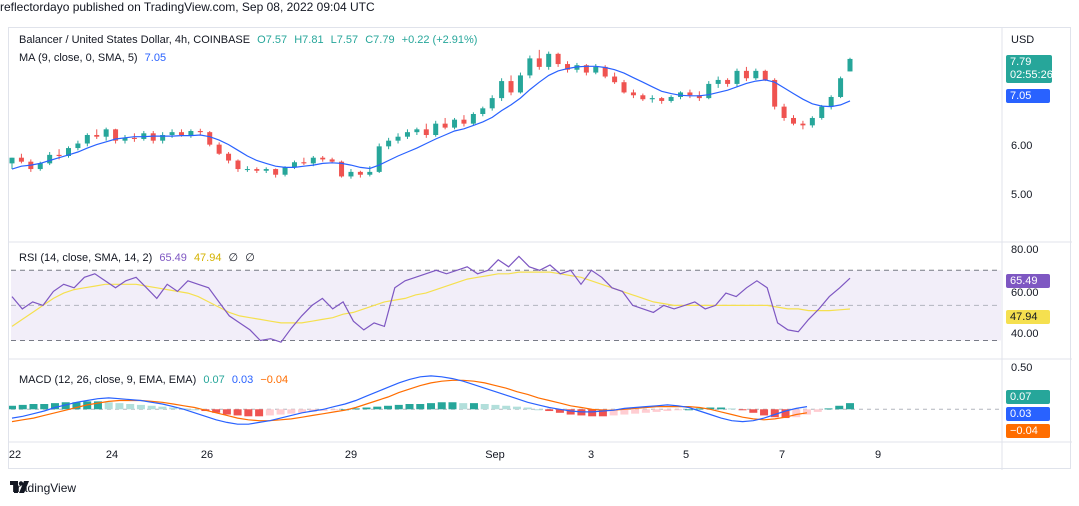  I want to click on currency-label: USD, so click(1023, 40).